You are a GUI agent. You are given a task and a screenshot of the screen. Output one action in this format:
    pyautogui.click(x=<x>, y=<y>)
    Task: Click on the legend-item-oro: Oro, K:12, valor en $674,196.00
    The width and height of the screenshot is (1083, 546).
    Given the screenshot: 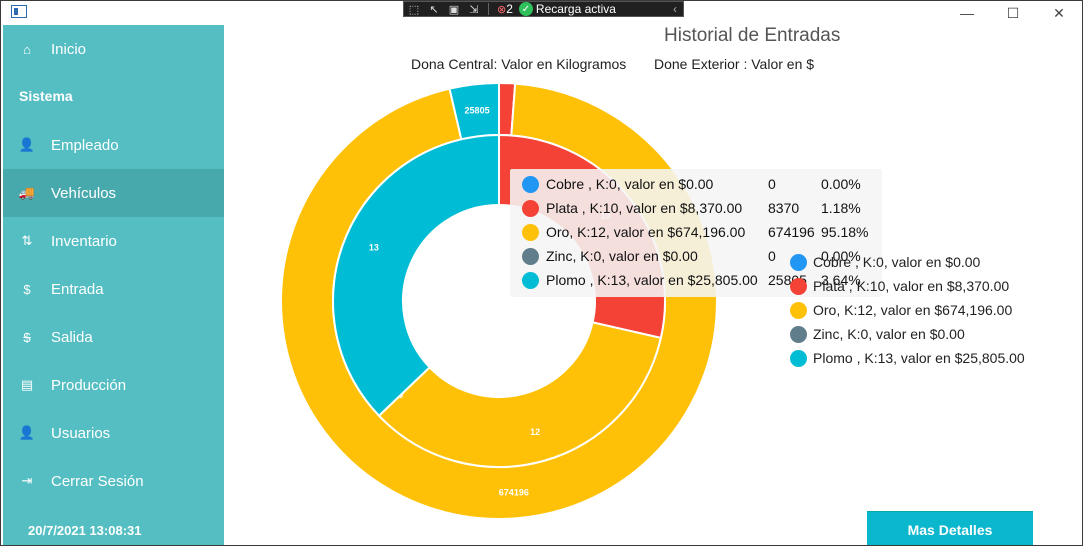 What is the action you would take?
    pyautogui.click(x=936, y=311)
    